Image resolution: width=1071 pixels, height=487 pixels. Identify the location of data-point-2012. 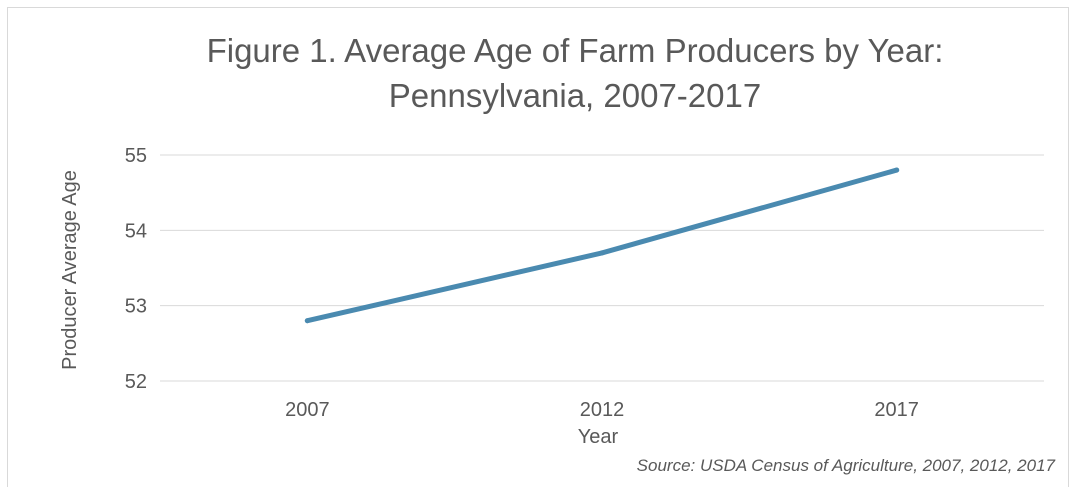
(602, 252).